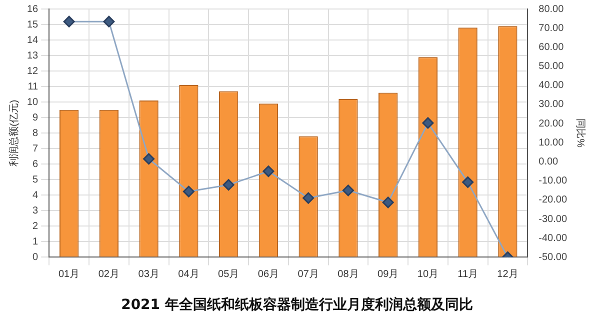 The image size is (598, 320). What do you see at coordinates (33, 102) in the screenshot?
I see `y-tick-label: 10` at bounding box center [33, 102].